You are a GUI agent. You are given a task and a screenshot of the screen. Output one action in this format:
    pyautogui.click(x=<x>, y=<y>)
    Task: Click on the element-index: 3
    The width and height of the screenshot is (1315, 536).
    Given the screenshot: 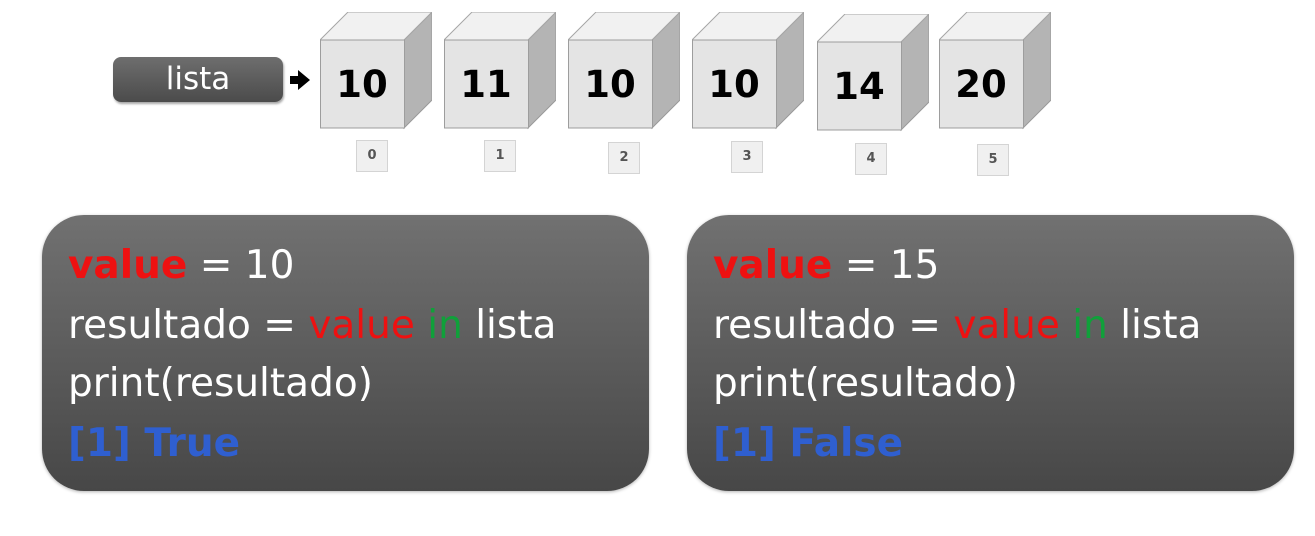 What is the action you would take?
    pyautogui.click(x=747, y=157)
    